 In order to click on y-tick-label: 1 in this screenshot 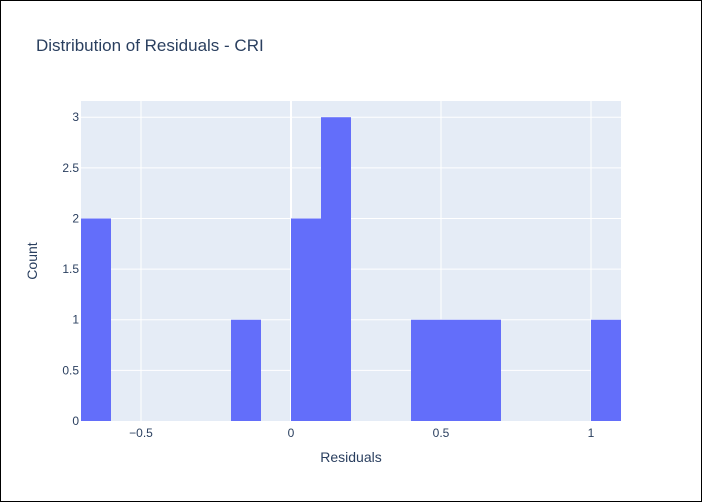, I will do `click(75, 320)`.